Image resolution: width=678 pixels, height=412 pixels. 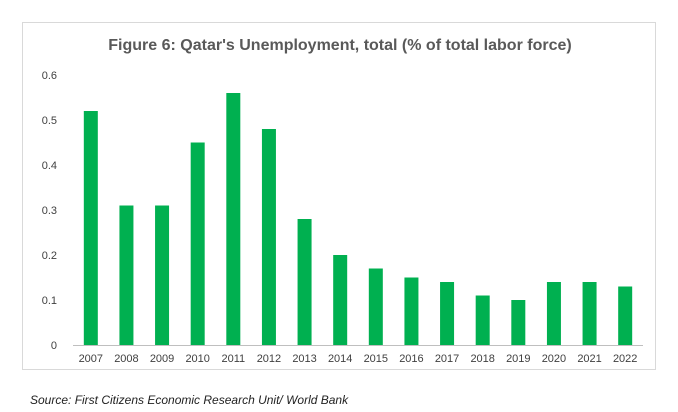 I want to click on x-tick-label: 2018, so click(x=482, y=359).